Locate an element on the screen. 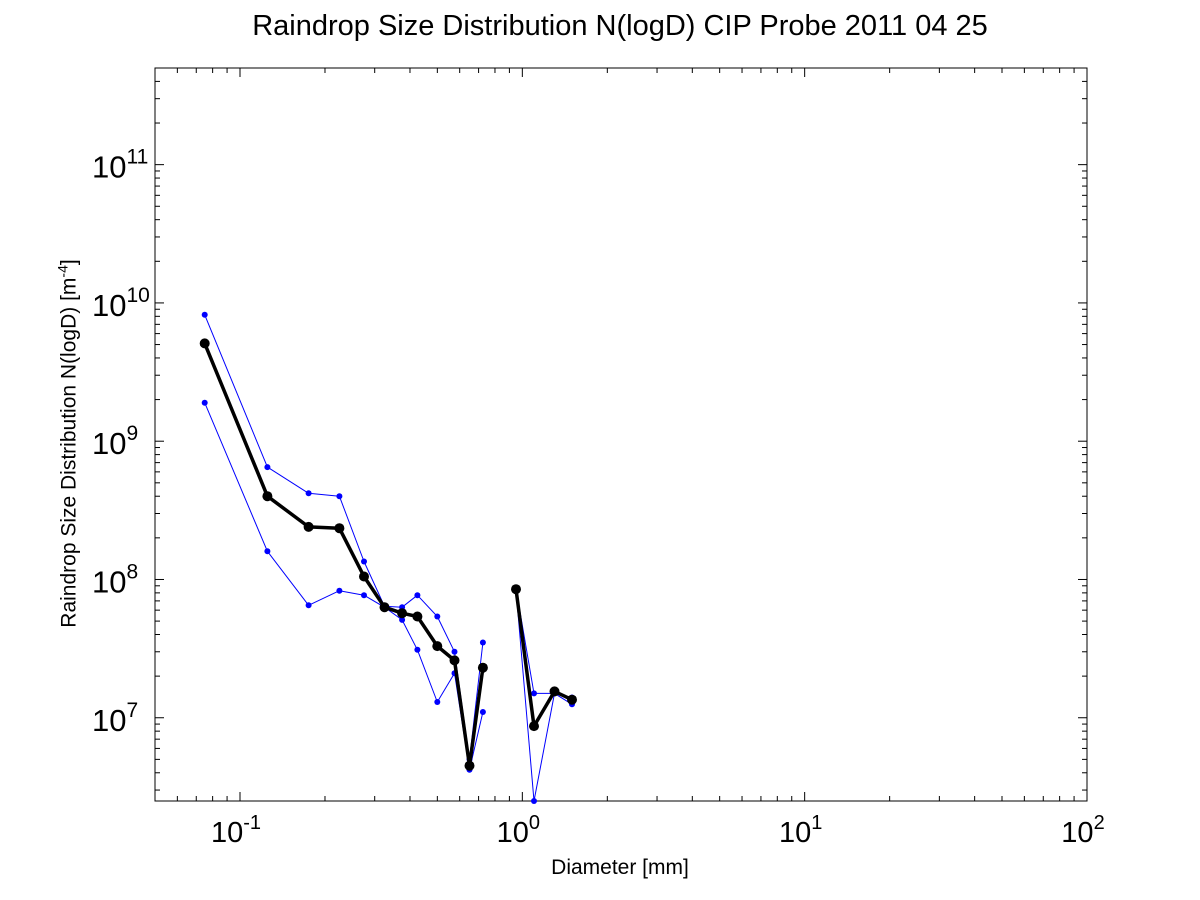 The image size is (1200, 900). x-tick-label: 10¹ is located at coordinates (800, 830).